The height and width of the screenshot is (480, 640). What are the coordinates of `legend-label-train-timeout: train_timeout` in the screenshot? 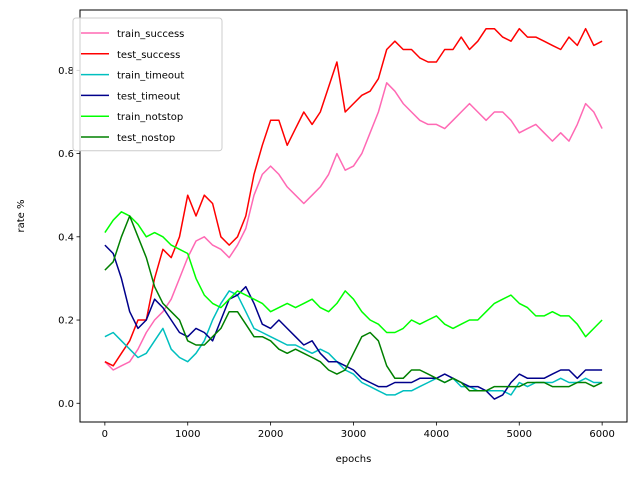 It's located at (150, 76).